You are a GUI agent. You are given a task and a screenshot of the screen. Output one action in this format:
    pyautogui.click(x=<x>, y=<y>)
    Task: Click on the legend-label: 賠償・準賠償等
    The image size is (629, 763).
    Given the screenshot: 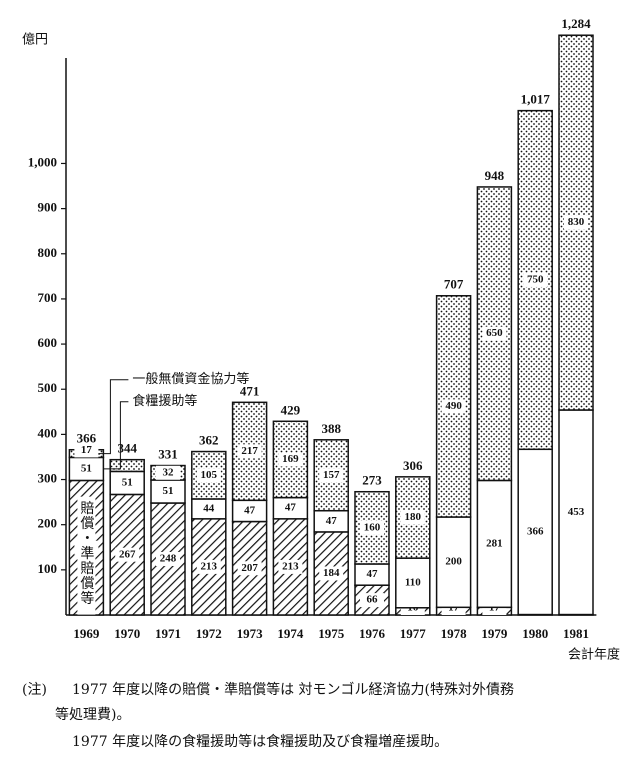 What is the action you would take?
    pyautogui.click(x=86, y=553)
    